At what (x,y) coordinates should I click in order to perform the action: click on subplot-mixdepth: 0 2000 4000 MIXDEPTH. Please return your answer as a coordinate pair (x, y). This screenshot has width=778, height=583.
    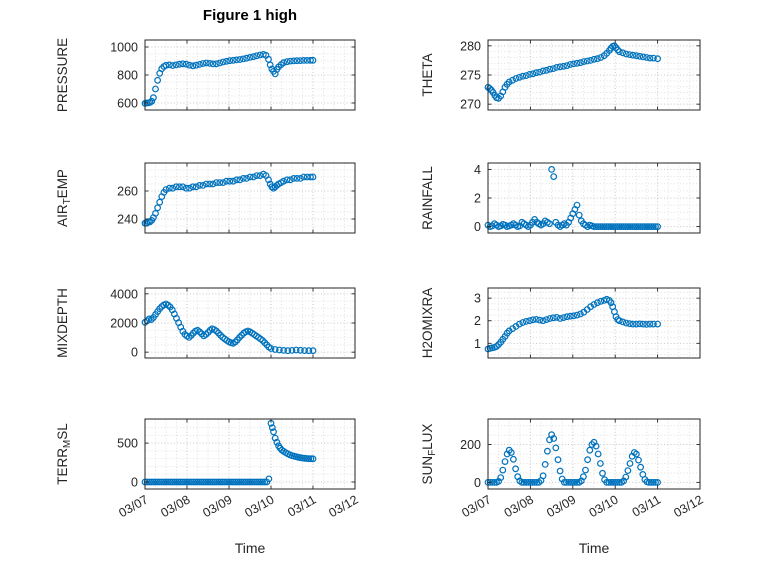
    Looking at the image, I should click on (205, 323).